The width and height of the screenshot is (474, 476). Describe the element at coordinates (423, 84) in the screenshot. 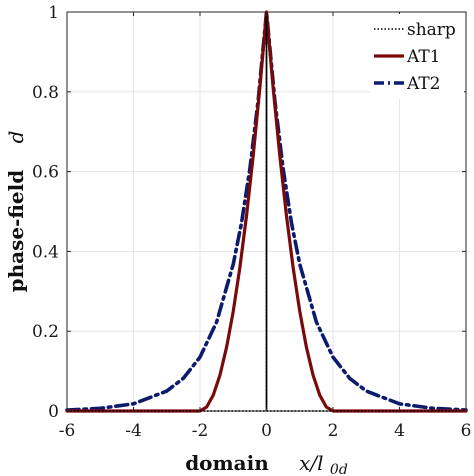

I see `legend-label: AT2` at that location.